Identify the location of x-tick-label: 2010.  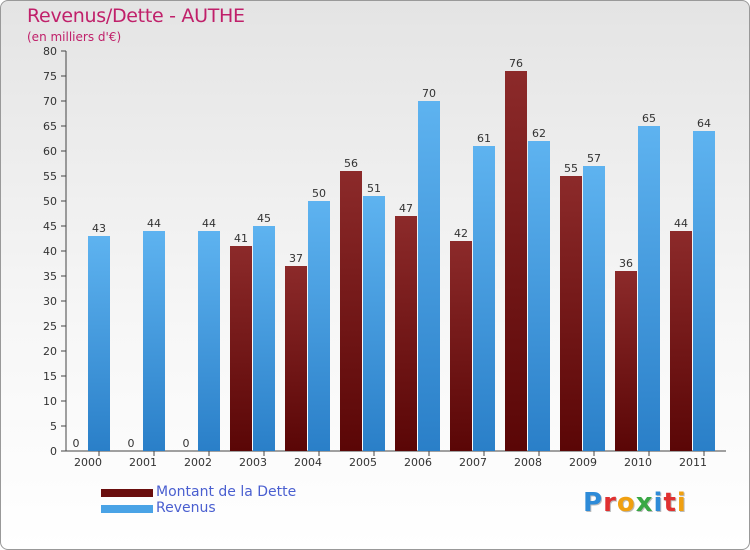
(638, 462).